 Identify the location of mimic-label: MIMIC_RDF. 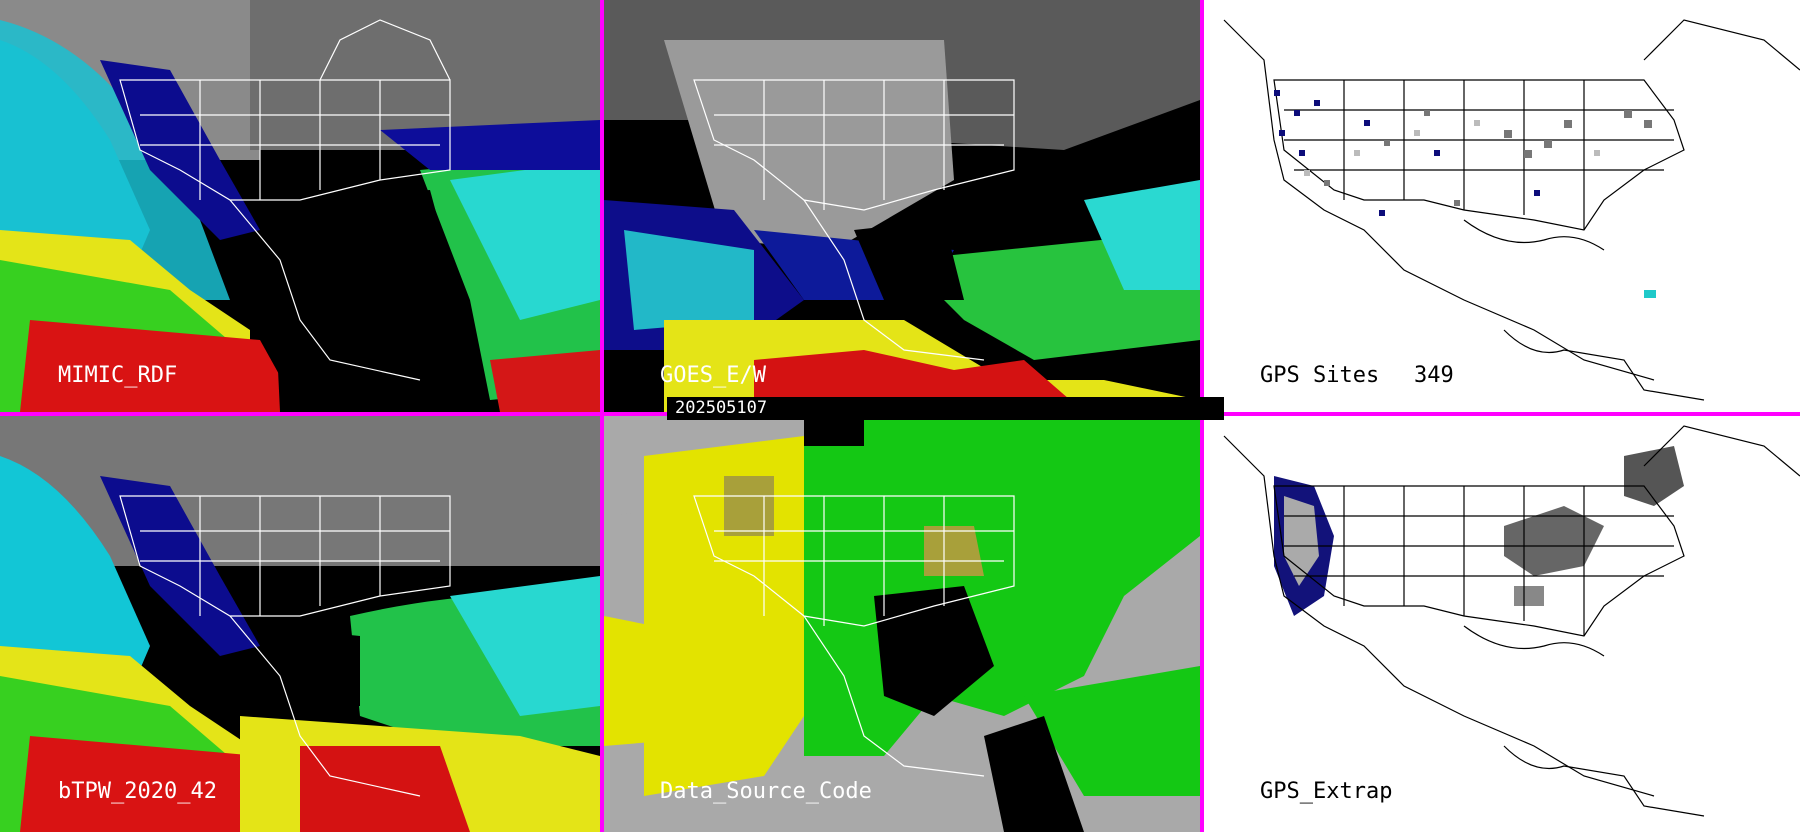
(118, 375).